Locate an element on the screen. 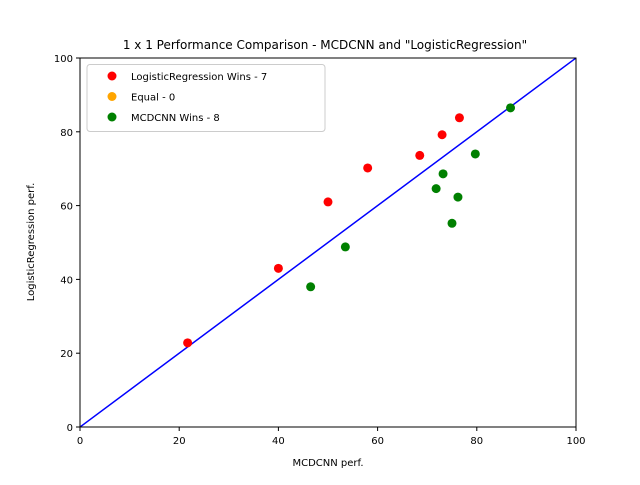 The height and width of the screenshot is (485, 640). x-tick-label-80: 80 is located at coordinates (476, 441).